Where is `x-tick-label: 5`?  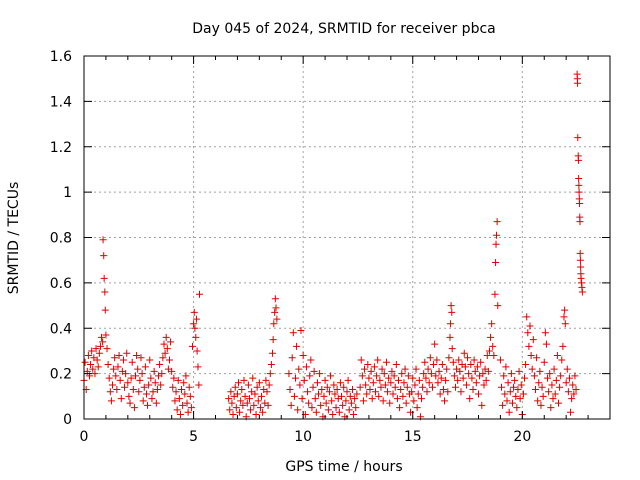
x-tick-label: 5 is located at coordinates (193, 437).